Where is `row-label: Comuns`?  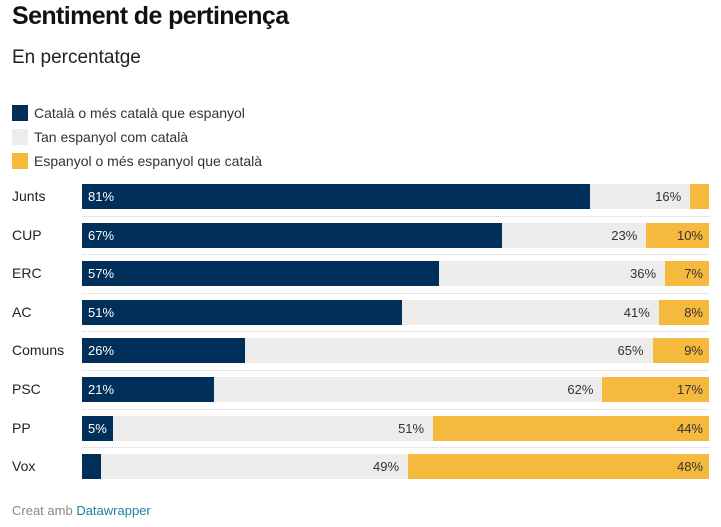 row-label: Comuns is located at coordinates (38, 350).